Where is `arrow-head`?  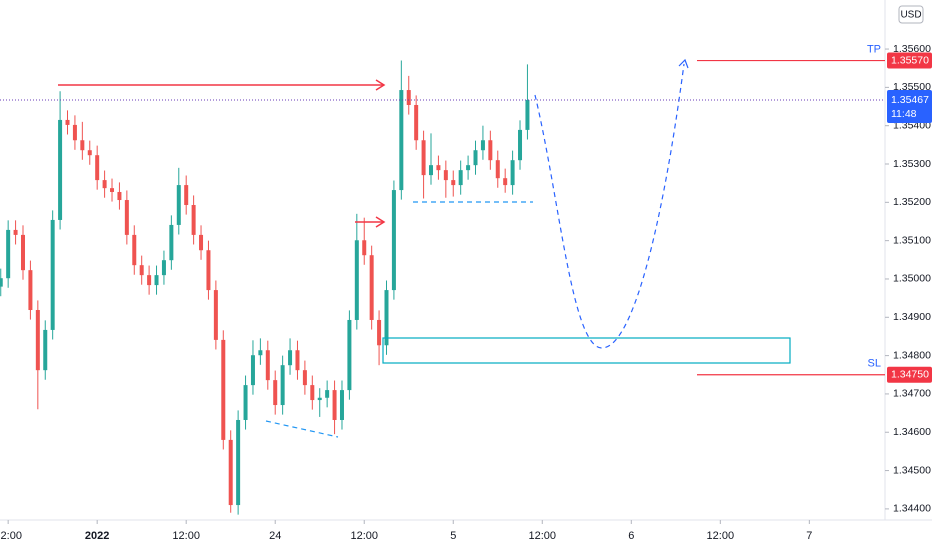
arrow-head is located at coordinates (380, 222).